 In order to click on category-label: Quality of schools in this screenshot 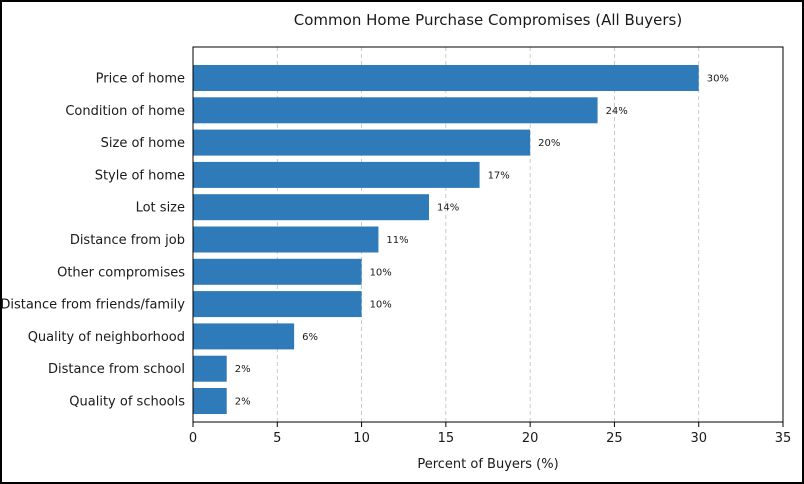, I will do `click(127, 402)`.